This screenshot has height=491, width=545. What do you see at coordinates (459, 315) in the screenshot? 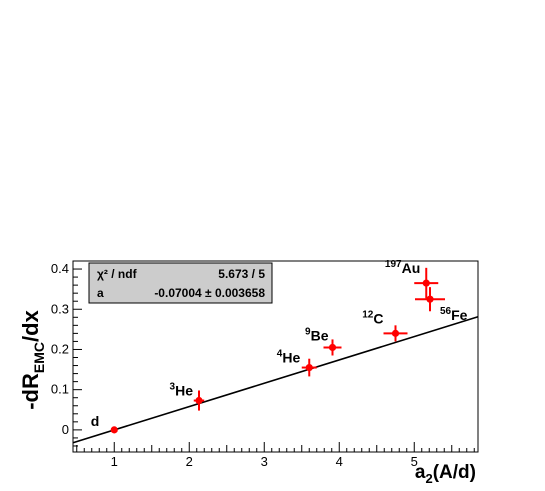
I see `point-label-name: Fe` at bounding box center [459, 315].